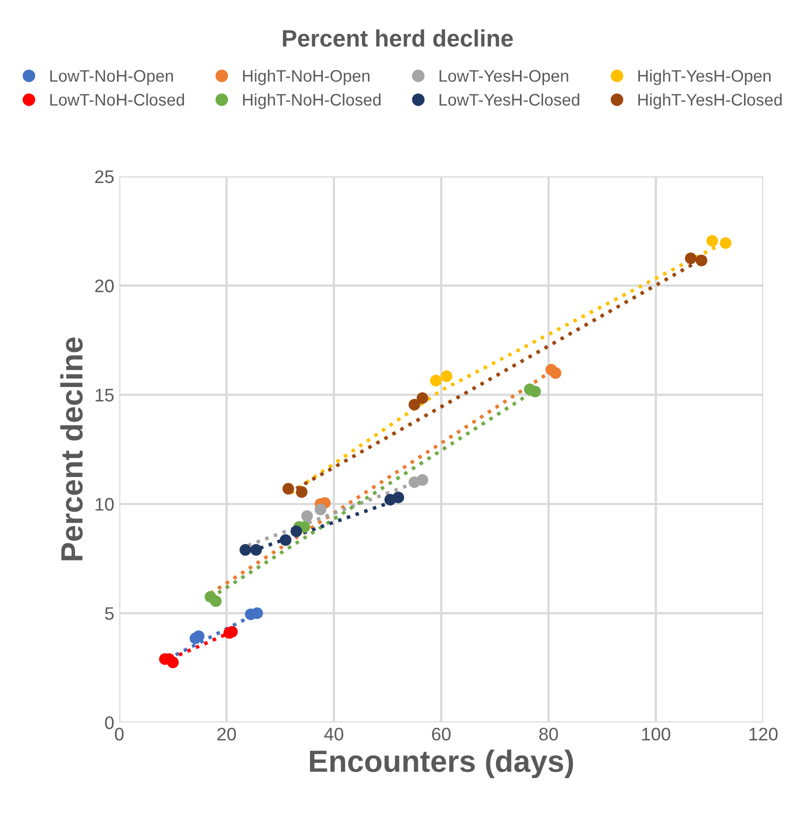 This screenshot has height=840, width=795. I want to click on chart-title: Percent herd decline, so click(397, 38).